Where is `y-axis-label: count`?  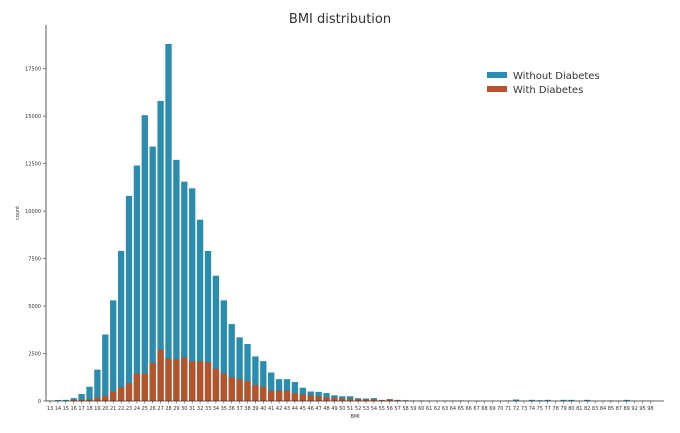 y-axis-label: count is located at coordinates (18, 213).